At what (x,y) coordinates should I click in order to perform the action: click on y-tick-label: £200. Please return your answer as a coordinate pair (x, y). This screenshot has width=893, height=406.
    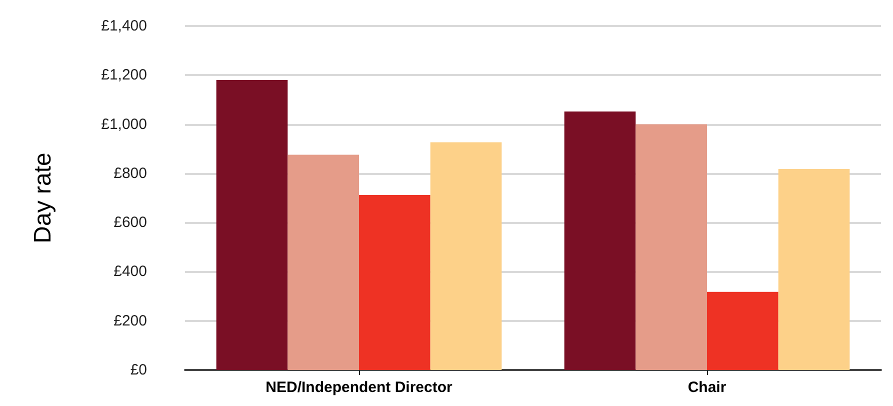
    Looking at the image, I should click on (130, 321).